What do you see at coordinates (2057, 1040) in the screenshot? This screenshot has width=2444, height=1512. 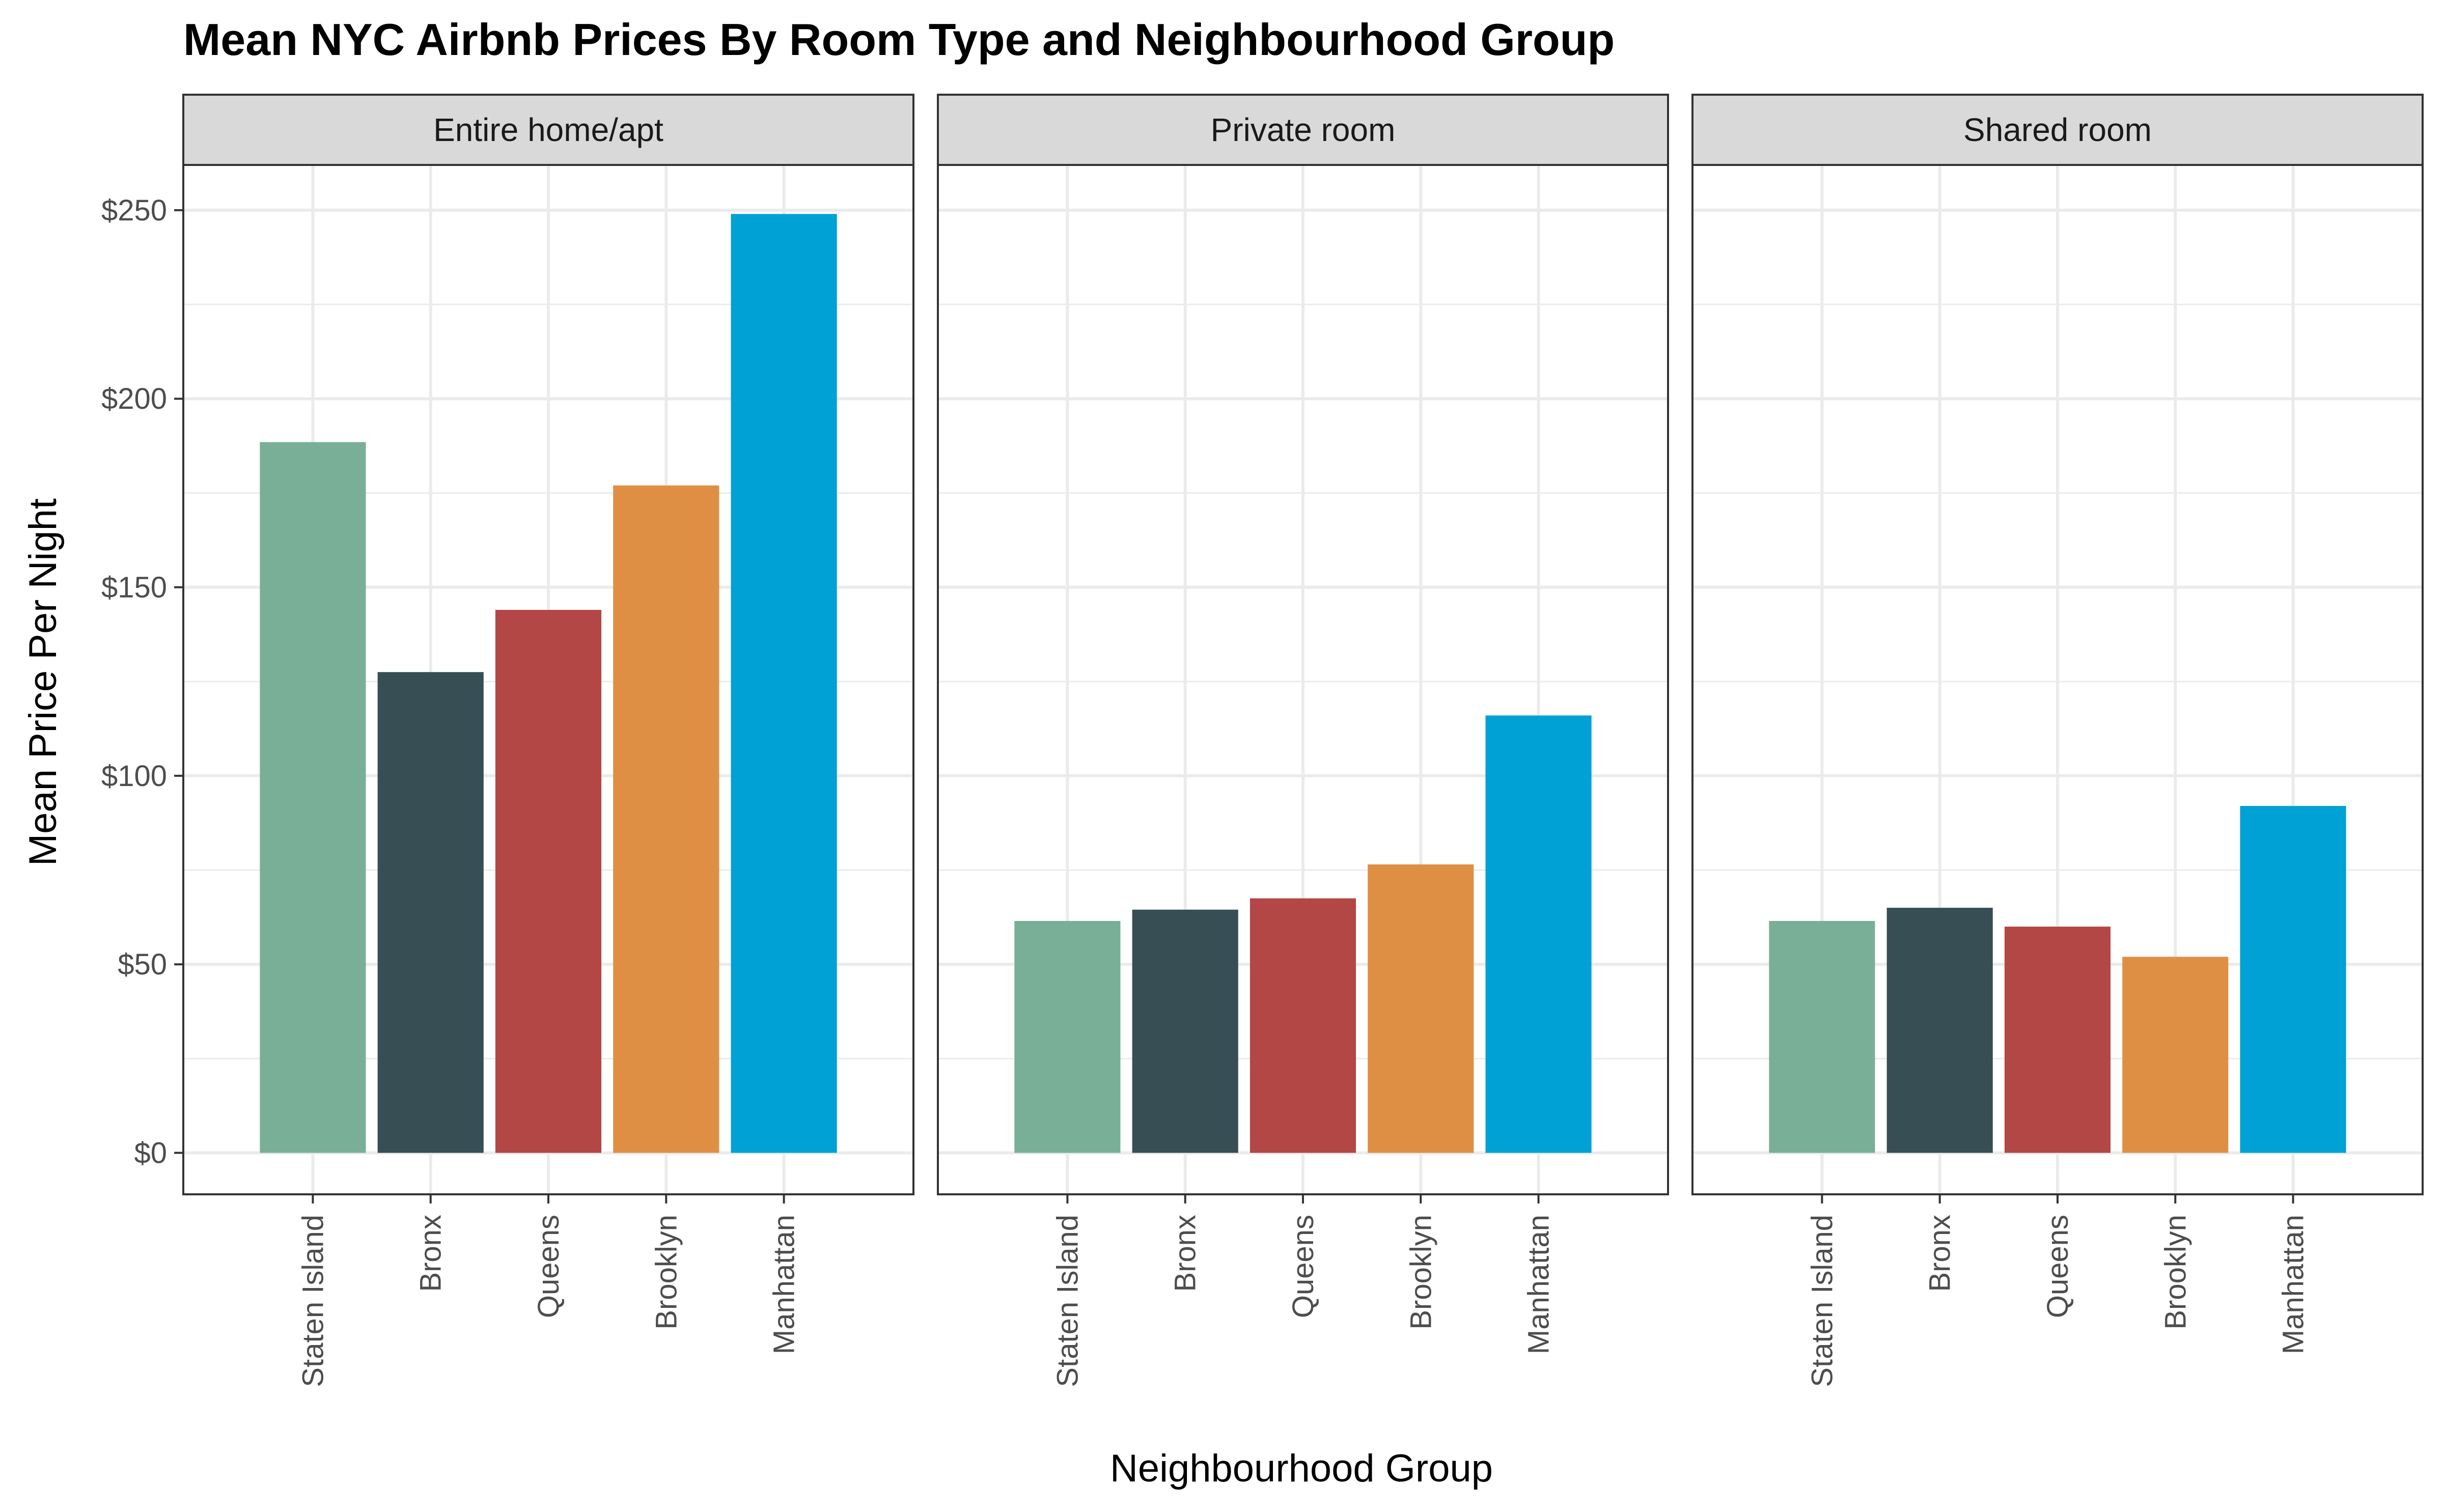 I see `bar-shared-room-queens` at bounding box center [2057, 1040].